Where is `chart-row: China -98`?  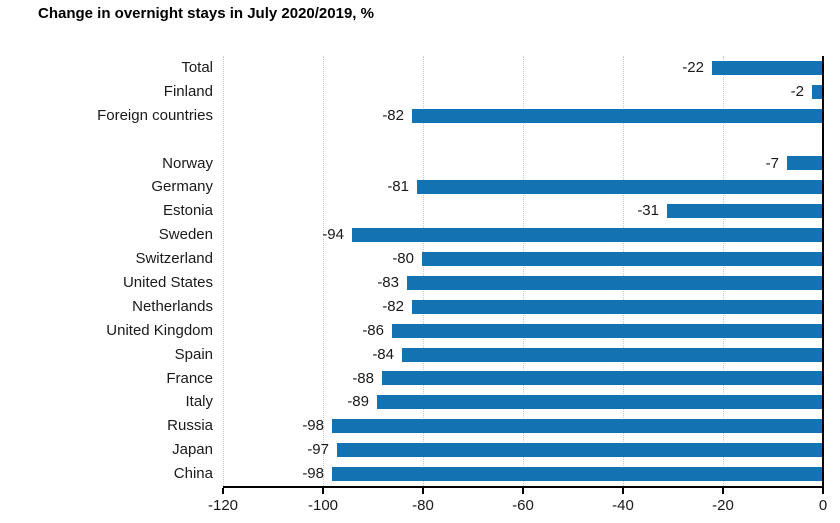 chart-row: China -98 is located at coordinates (498, 474).